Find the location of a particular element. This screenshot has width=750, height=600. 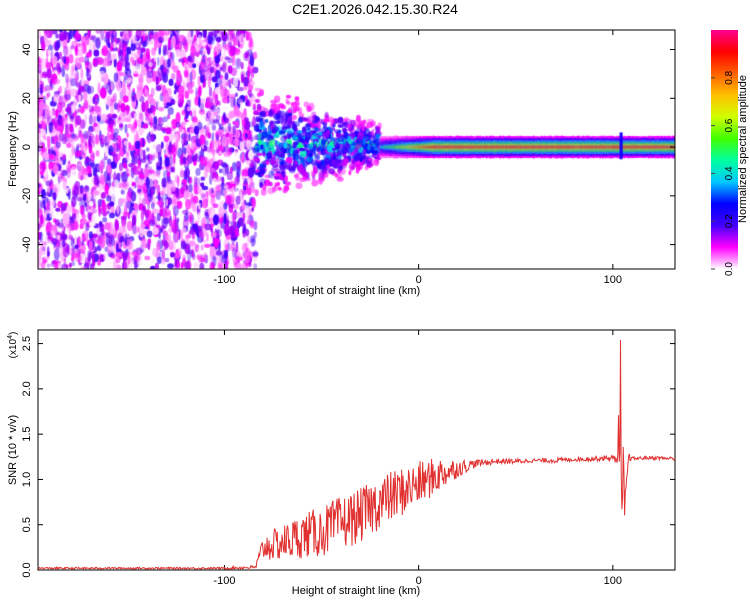

snr-x-tick-label: -100 is located at coordinates (224, 581).